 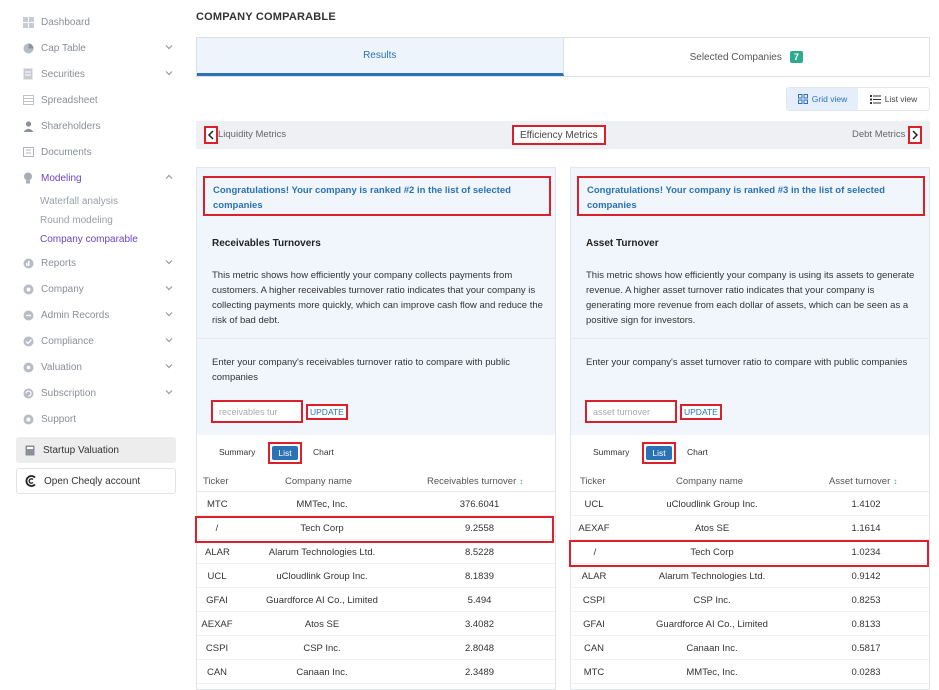 What do you see at coordinates (61, 178) in the screenshot?
I see `sidebar-item-label: Modeling` at bounding box center [61, 178].